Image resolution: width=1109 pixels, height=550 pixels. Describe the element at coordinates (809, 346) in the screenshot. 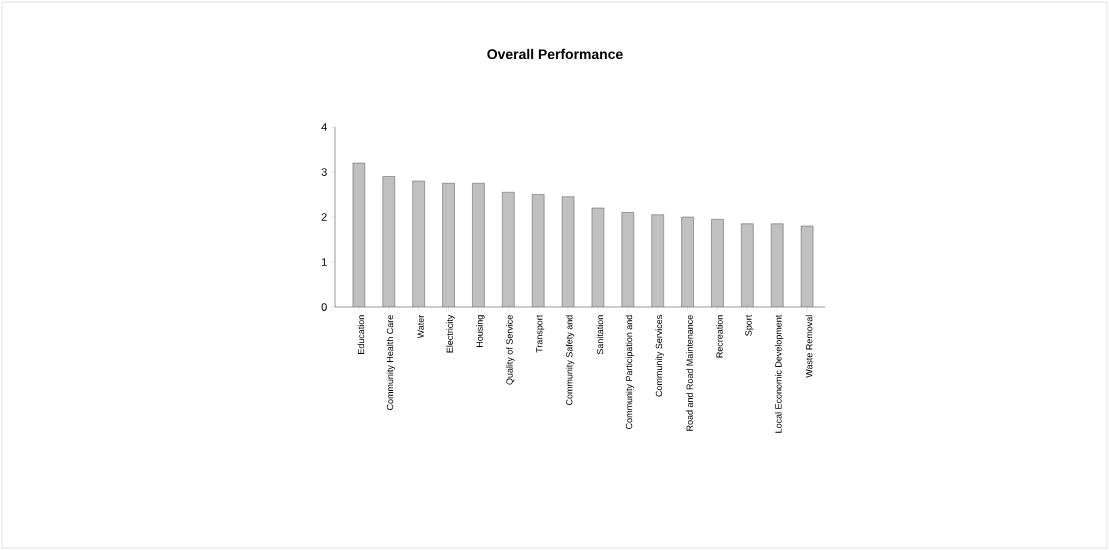

I see `x-tick-label: Waste Removal` at that location.